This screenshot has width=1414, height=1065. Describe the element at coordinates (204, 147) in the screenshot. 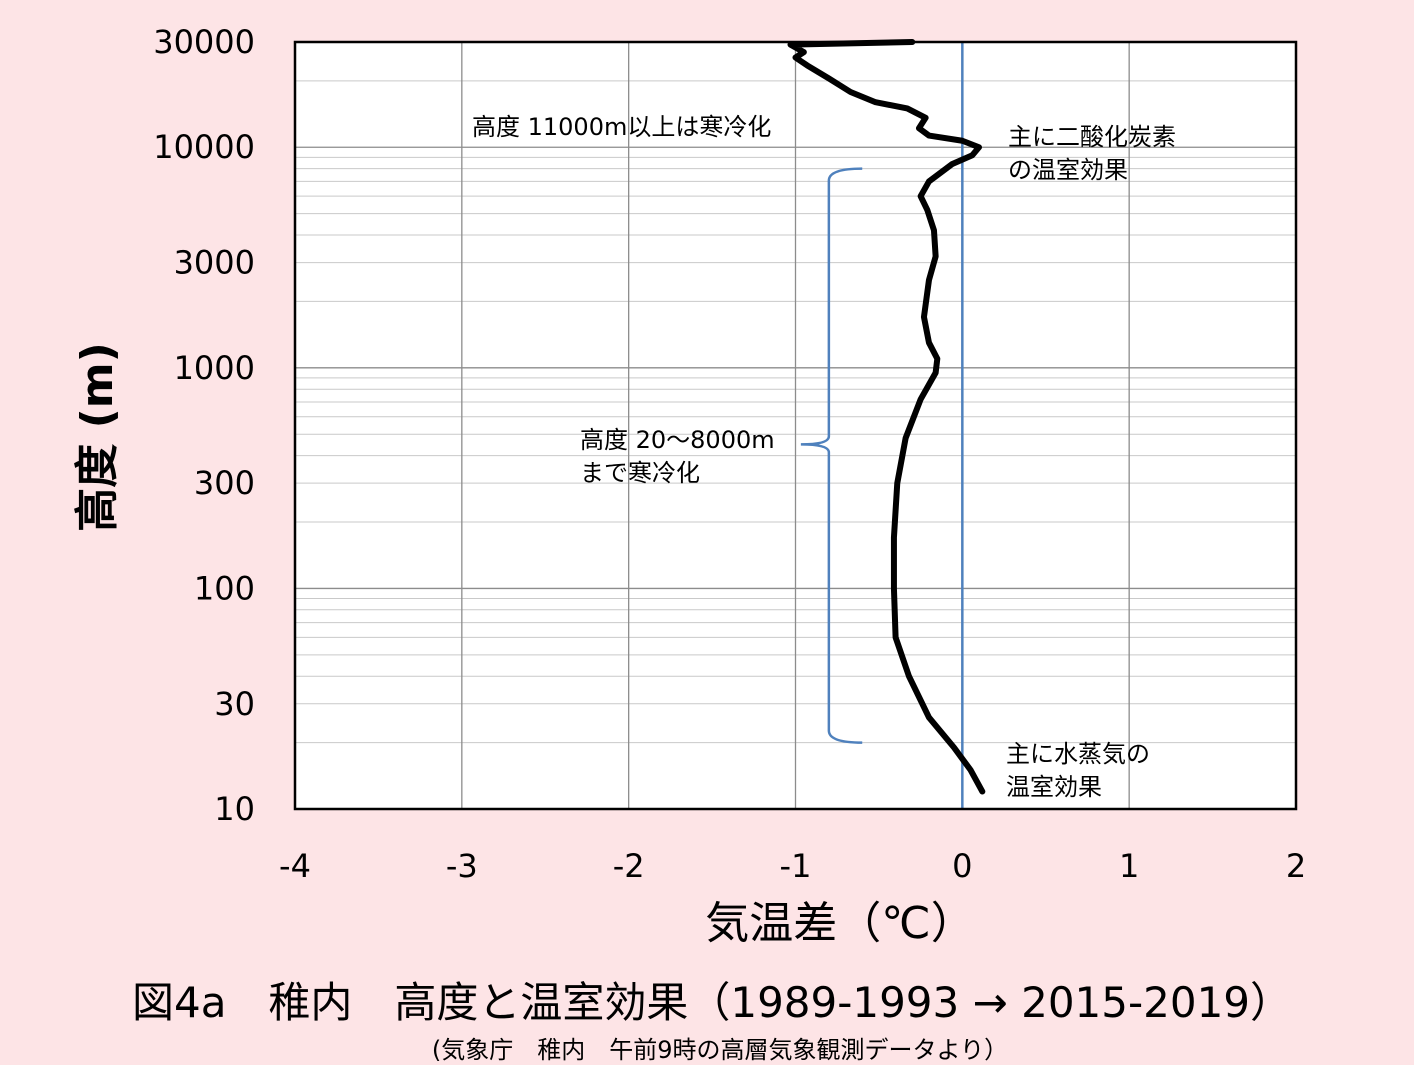

I see `y-tick-label: 10000` at that location.